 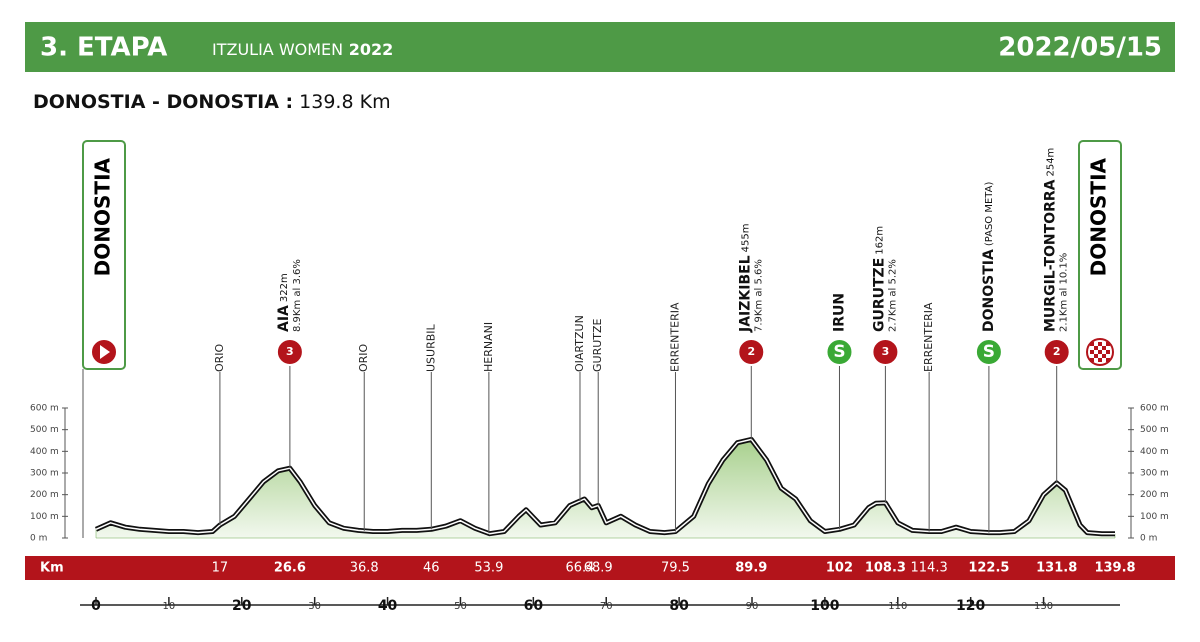 I want to click on year: 2022, so click(x=371, y=49).